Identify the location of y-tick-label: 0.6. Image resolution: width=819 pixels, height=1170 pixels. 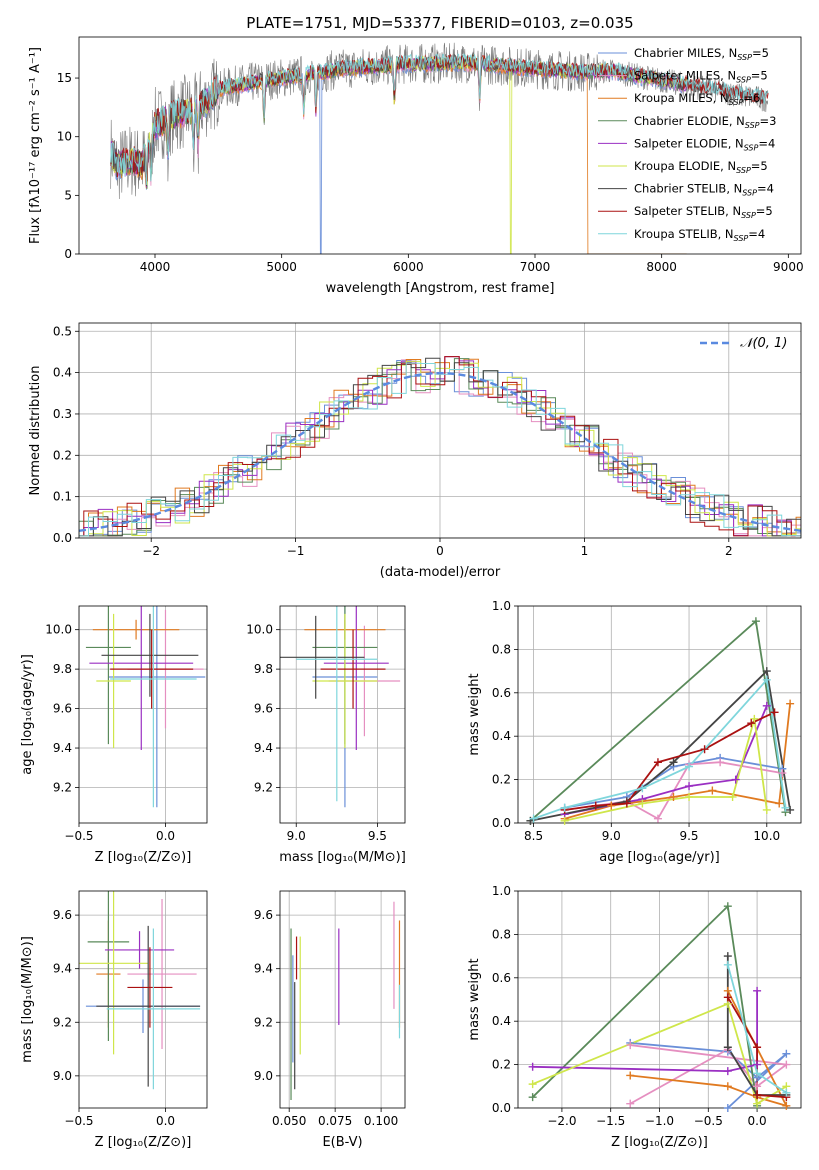
(501, 978).